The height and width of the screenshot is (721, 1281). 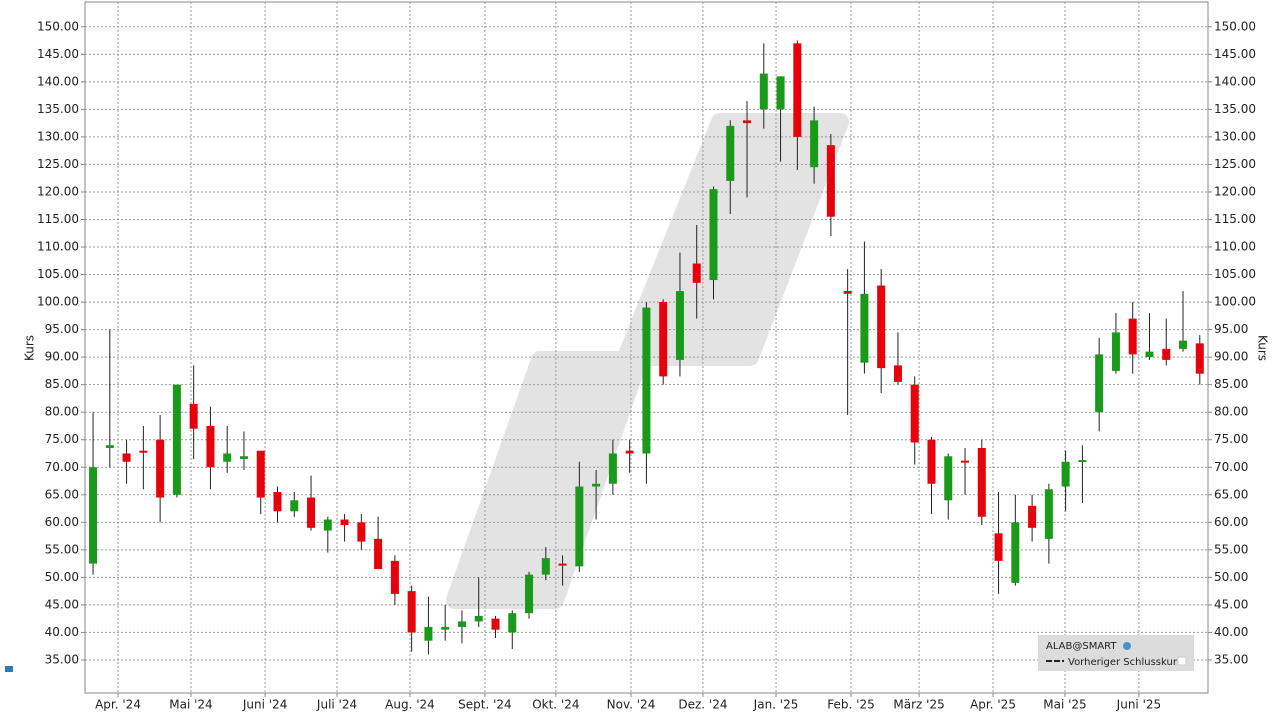 What do you see at coordinates (702, 705) in the screenshot?
I see `x-tick-label: Dez. '24` at bounding box center [702, 705].